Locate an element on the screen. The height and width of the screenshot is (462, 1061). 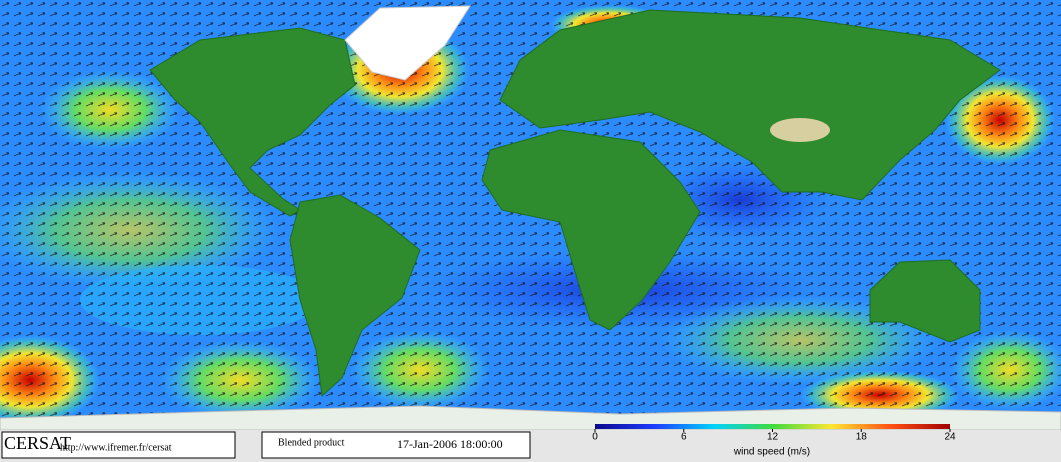
credit-box is located at coordinates (118, 445).